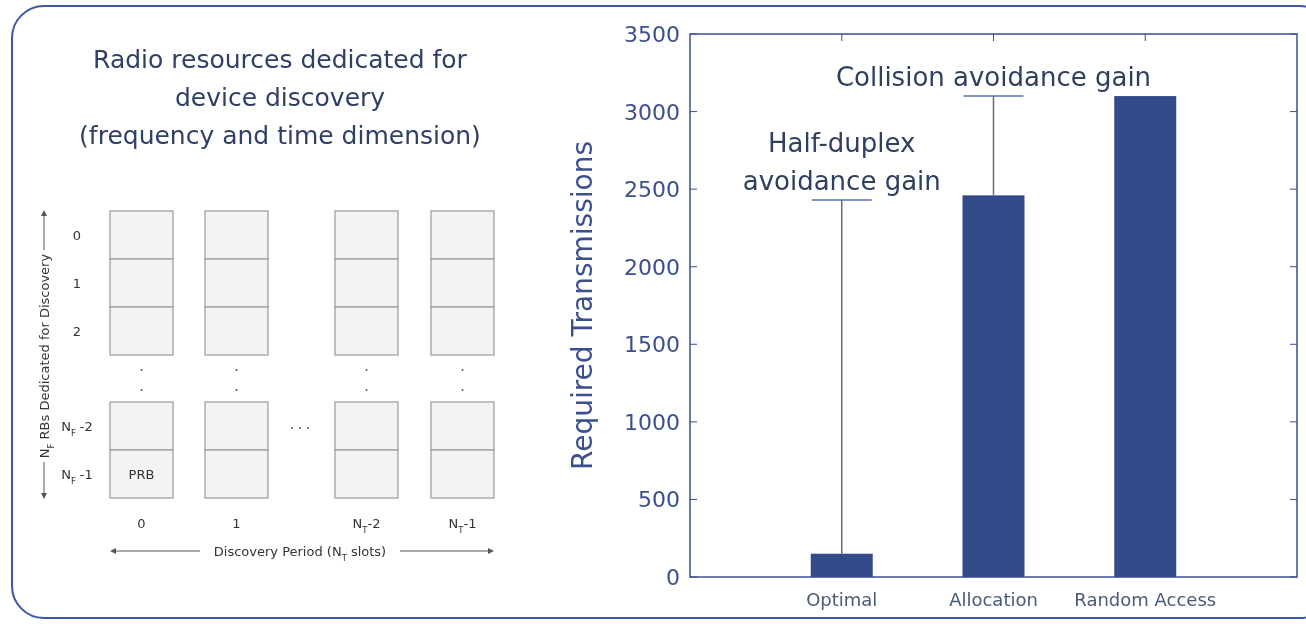  Describe the element at coordinates (77, 476) in the screenshot. I see `category-label: N$_{F}$ -1` at that location.